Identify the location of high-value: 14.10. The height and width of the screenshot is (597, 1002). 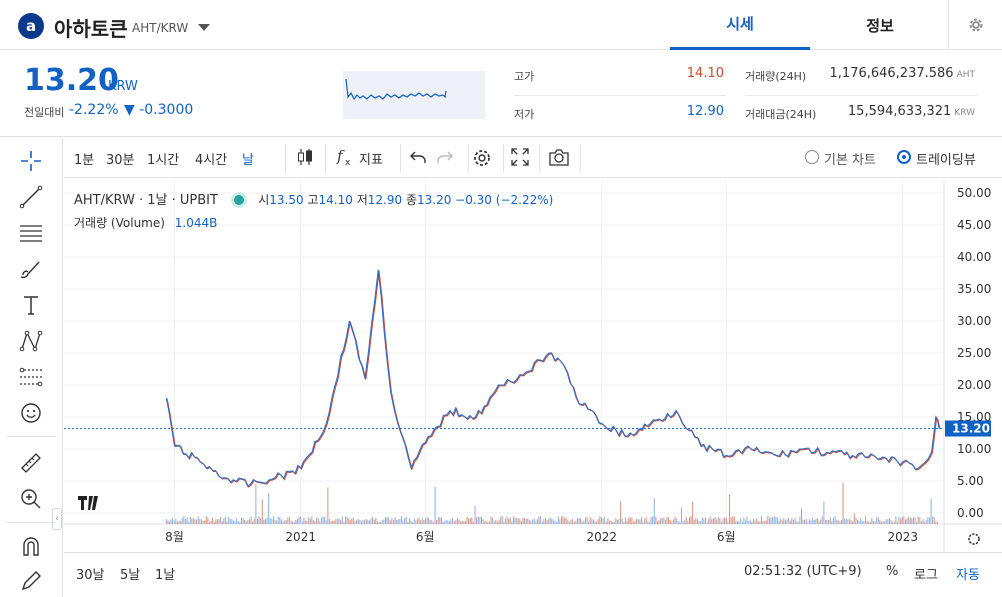
(705, 73).